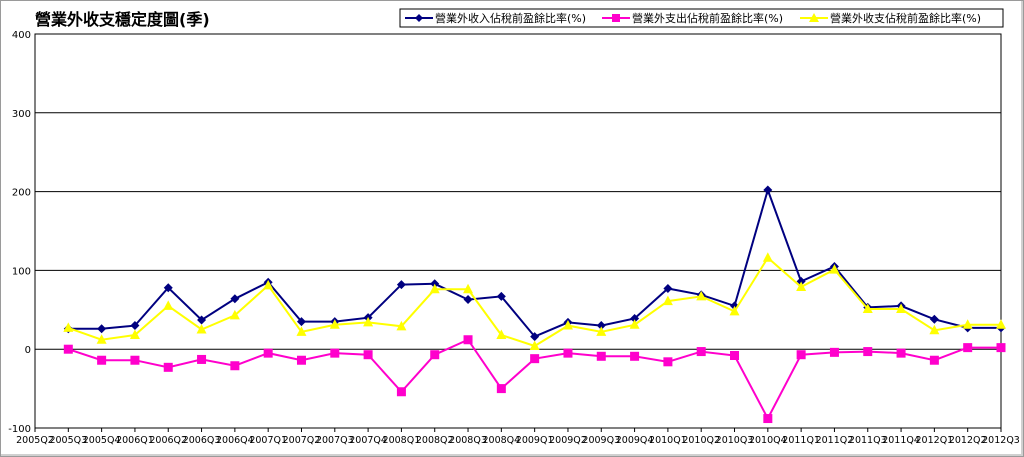 This screenshot has height=457, width=1024. I want to click on triangle-icon, so click(814, 17).